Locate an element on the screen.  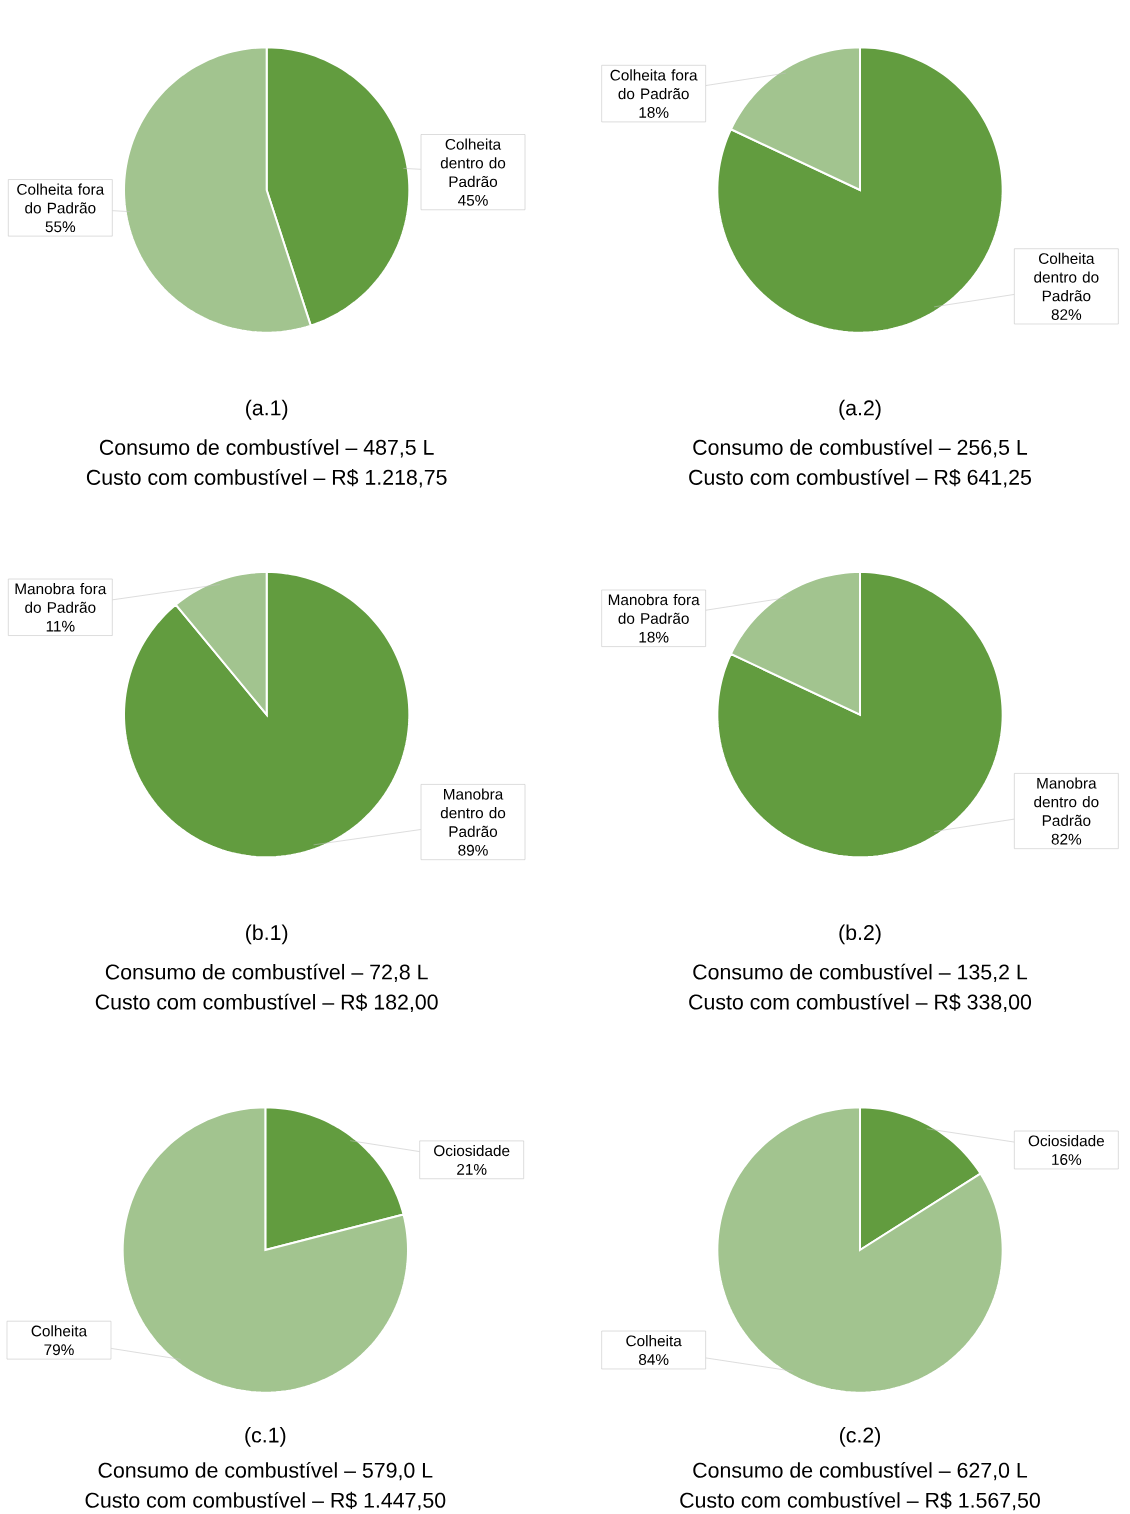
text: Custo com combustível – R$ 1.447,50 is located at coordinates (265, 1501).